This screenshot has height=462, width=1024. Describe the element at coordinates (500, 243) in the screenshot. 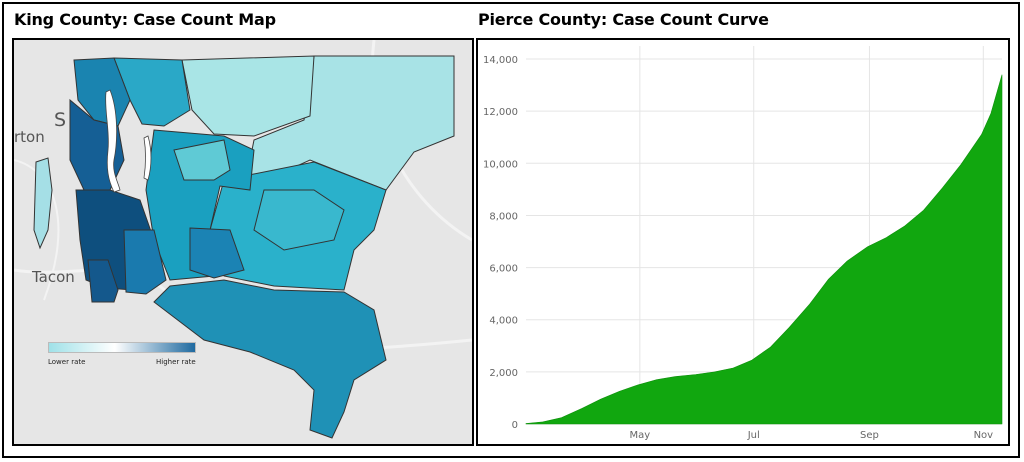

I see `y-axis: 0 2,000 4,000 6,000 8,000 10,000 12,000 14,000` at that location.